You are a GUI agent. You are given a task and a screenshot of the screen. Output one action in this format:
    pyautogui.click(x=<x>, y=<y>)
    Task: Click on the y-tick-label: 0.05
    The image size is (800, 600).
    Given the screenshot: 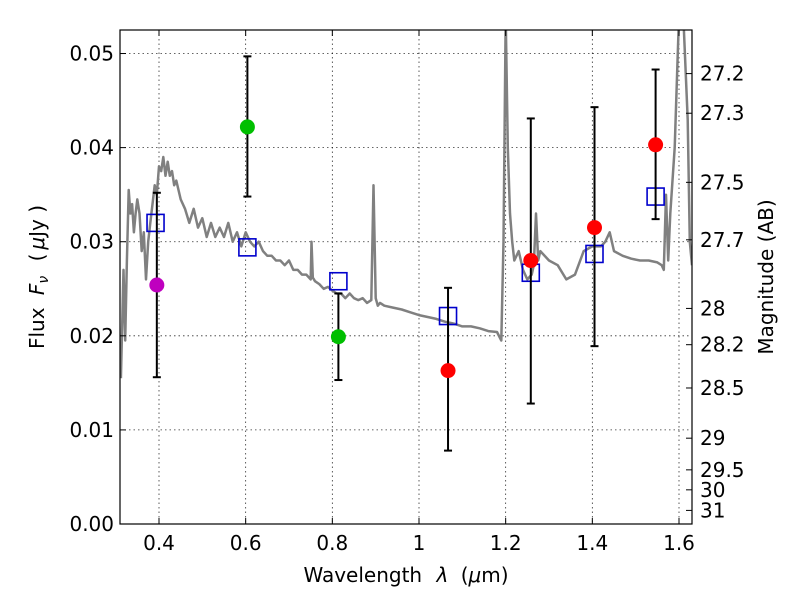 What is the action you would take?
    pyautogui.click(x=91, y=54)
    